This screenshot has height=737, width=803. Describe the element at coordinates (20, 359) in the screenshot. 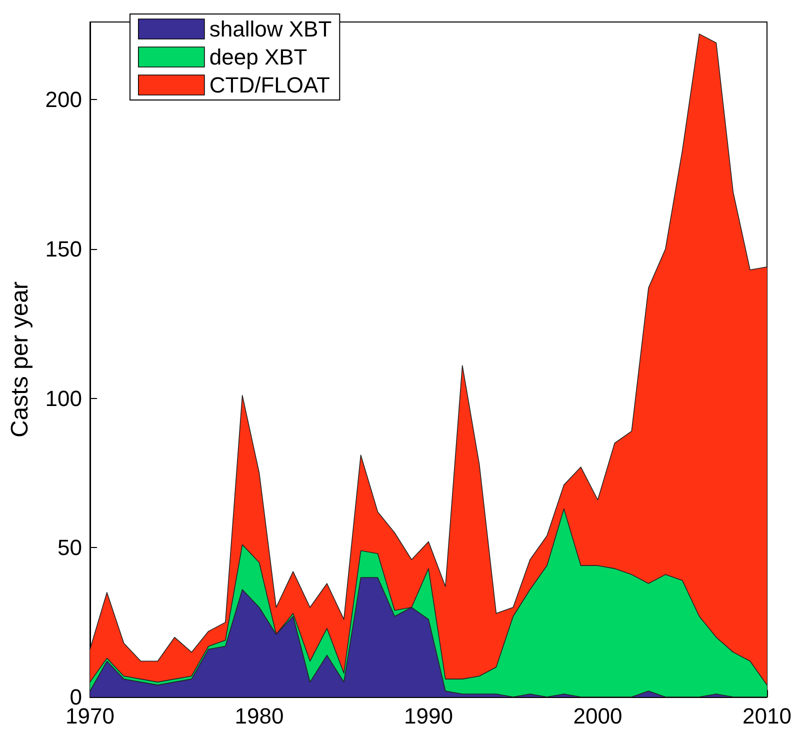

I see `y-axis-title: Casts per year` at that location.